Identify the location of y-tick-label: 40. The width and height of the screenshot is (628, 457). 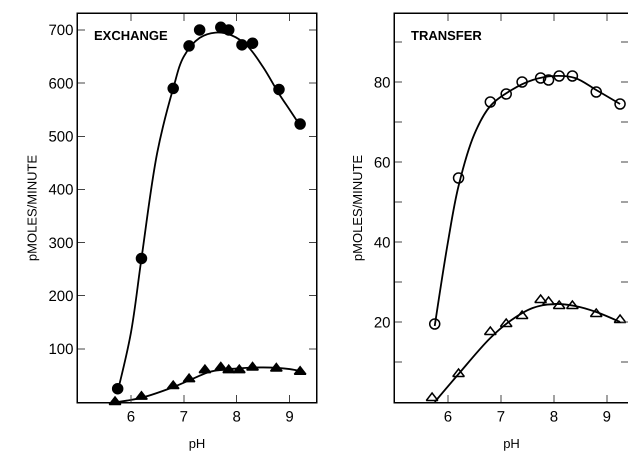
(382, 243).